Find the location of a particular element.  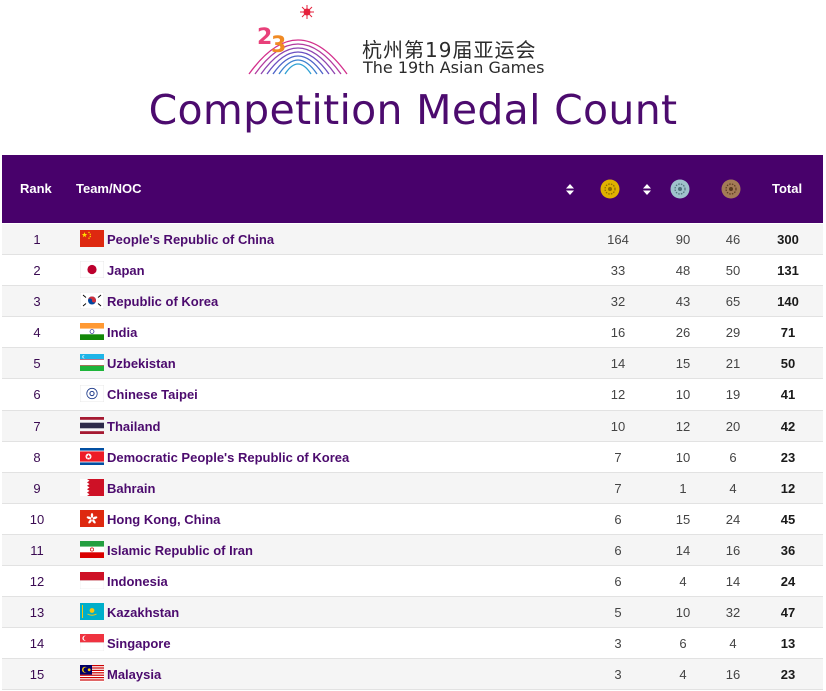

team-name-link: Thailand is located at coordinates (134, 426).